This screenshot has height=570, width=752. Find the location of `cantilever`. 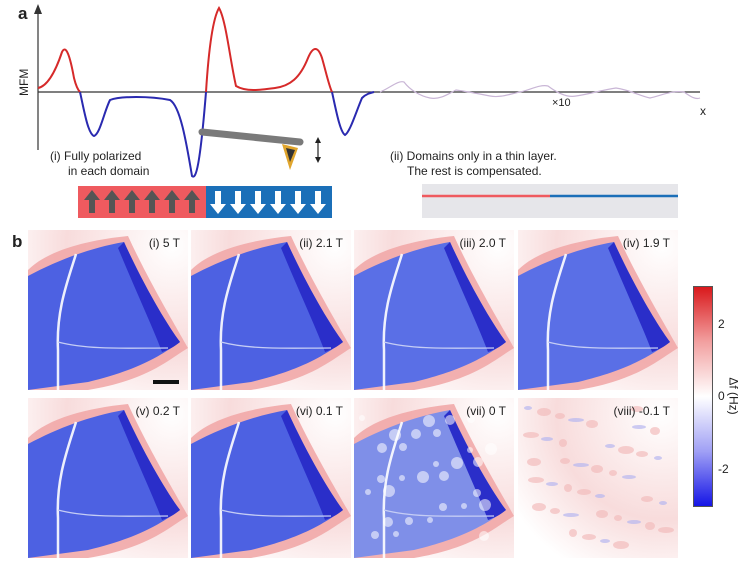

cantilever is located at coordinates (251, 137).